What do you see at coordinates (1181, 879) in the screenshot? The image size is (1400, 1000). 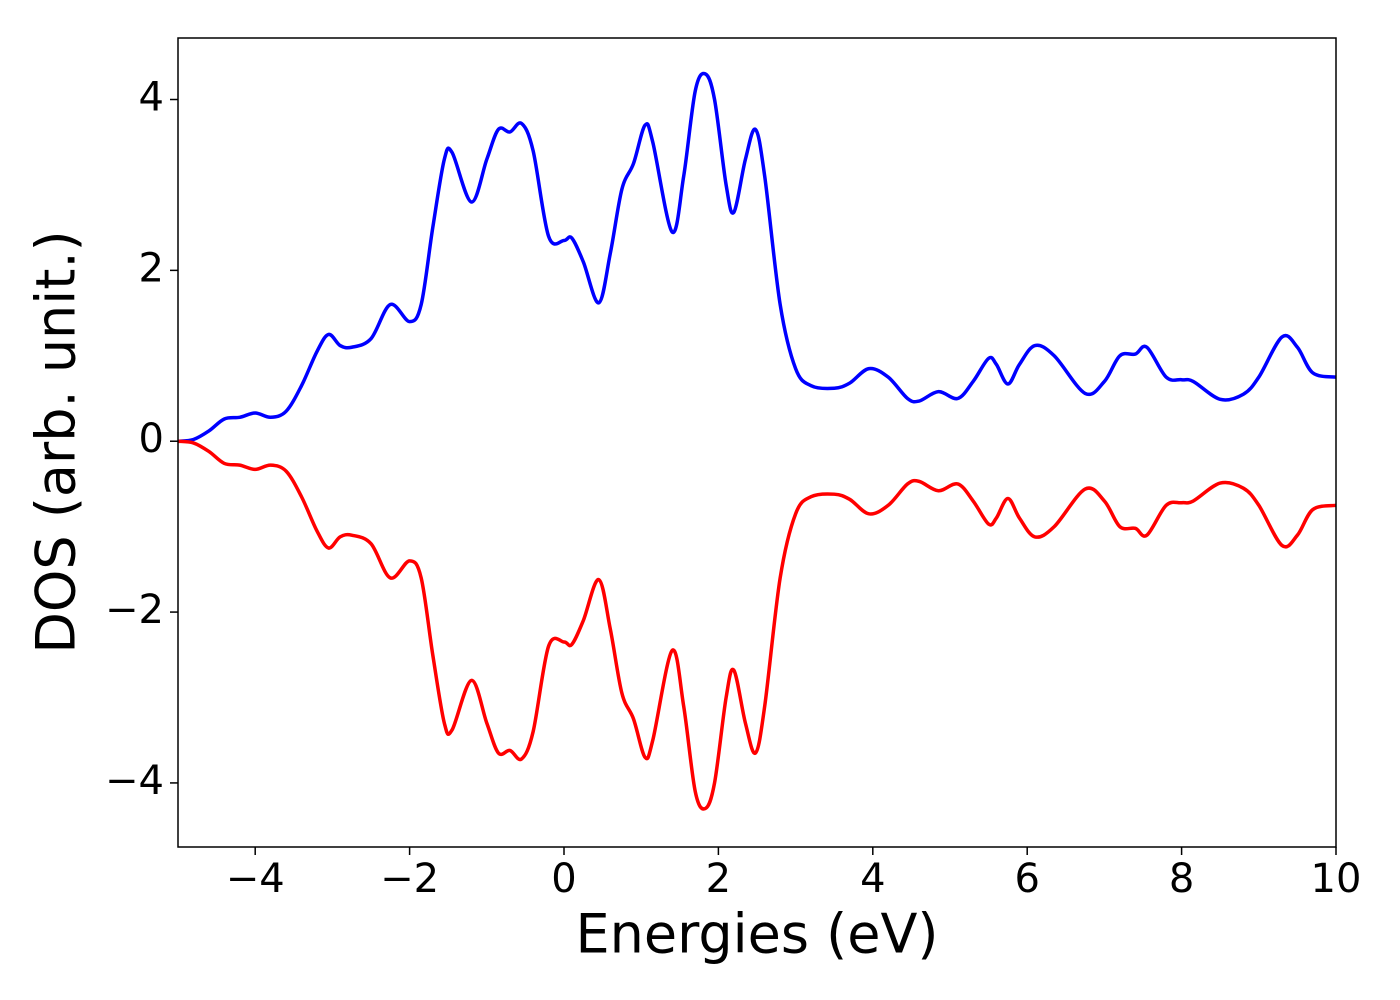 I see `x-tick-label: 8` at bounding box center [1181, 879].